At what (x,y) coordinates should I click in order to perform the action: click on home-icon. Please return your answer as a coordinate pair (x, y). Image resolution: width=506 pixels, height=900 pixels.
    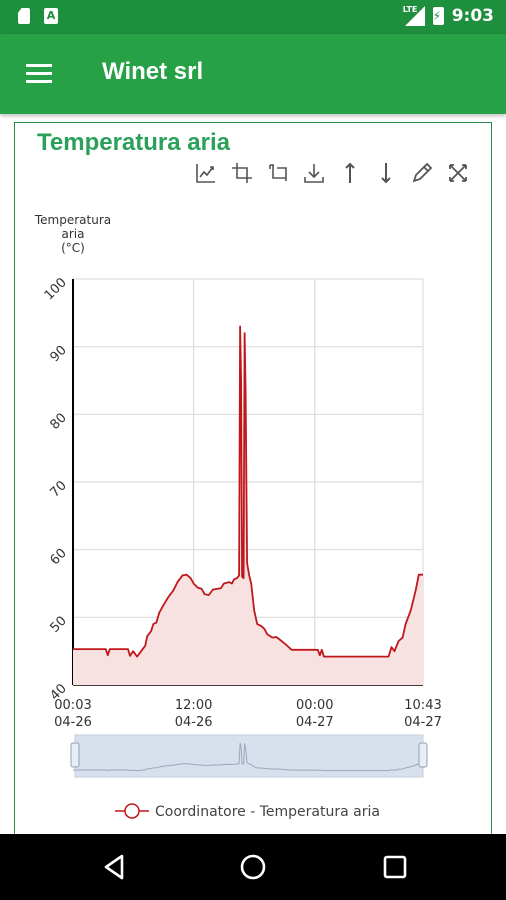
    Looking at the image, I should click on (253, 867).